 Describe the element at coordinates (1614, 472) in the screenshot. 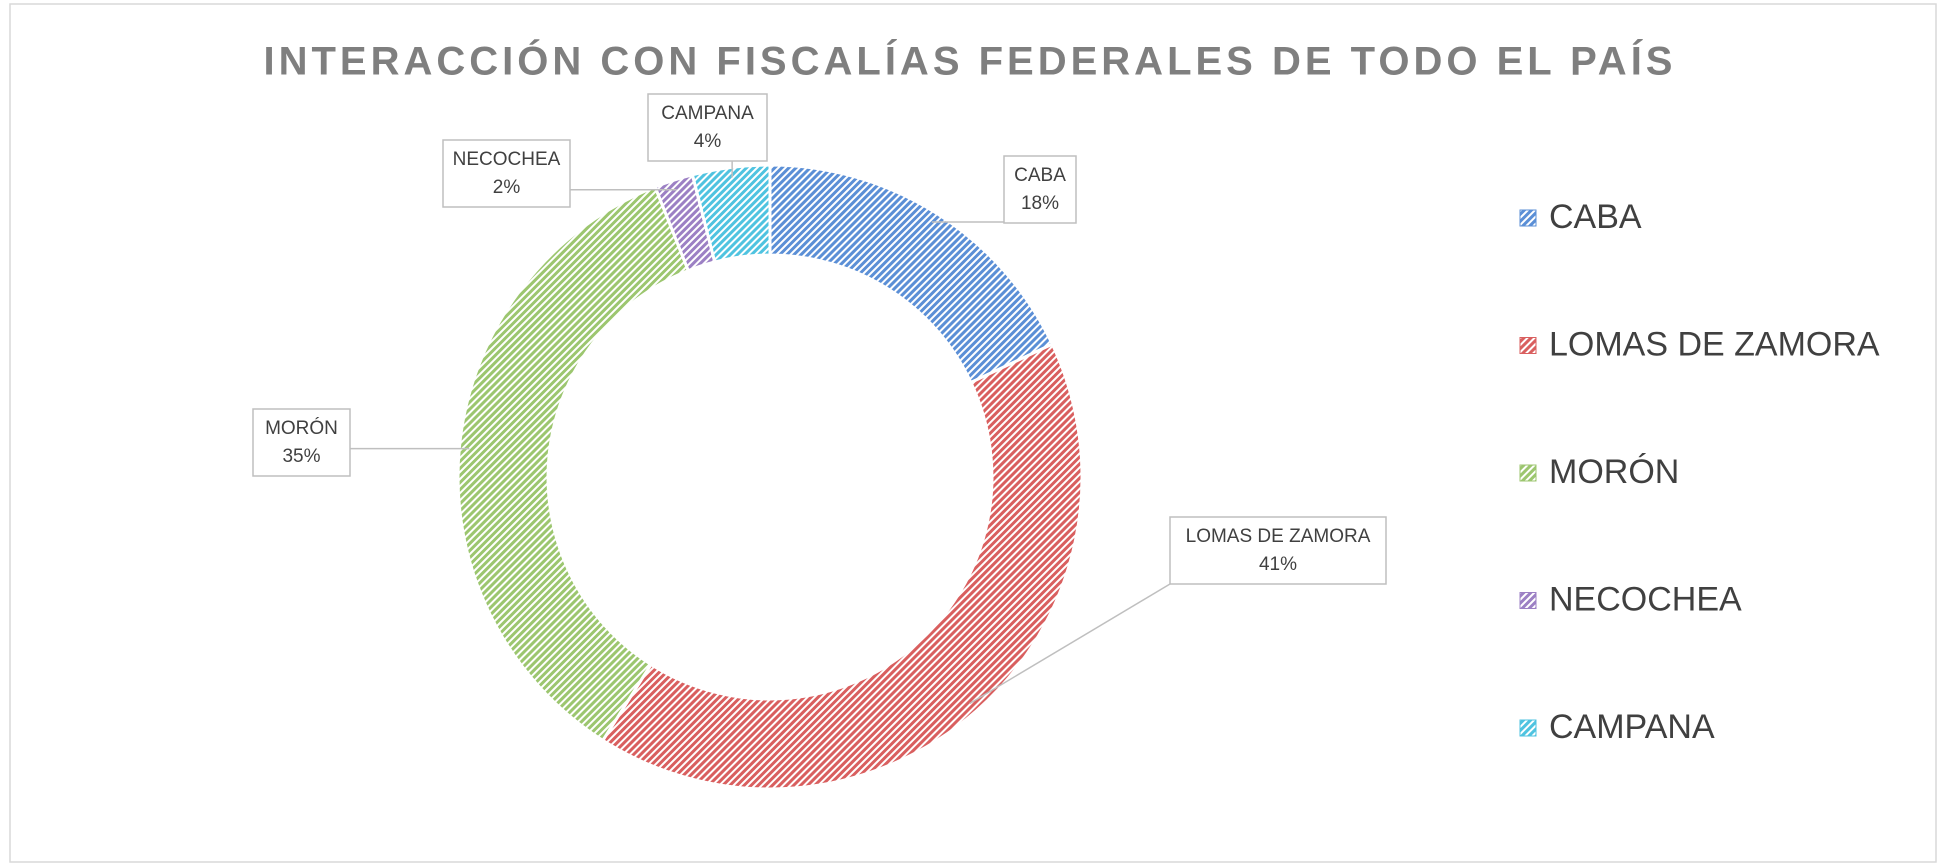

I see `legend-label: MORÓN` at that location.